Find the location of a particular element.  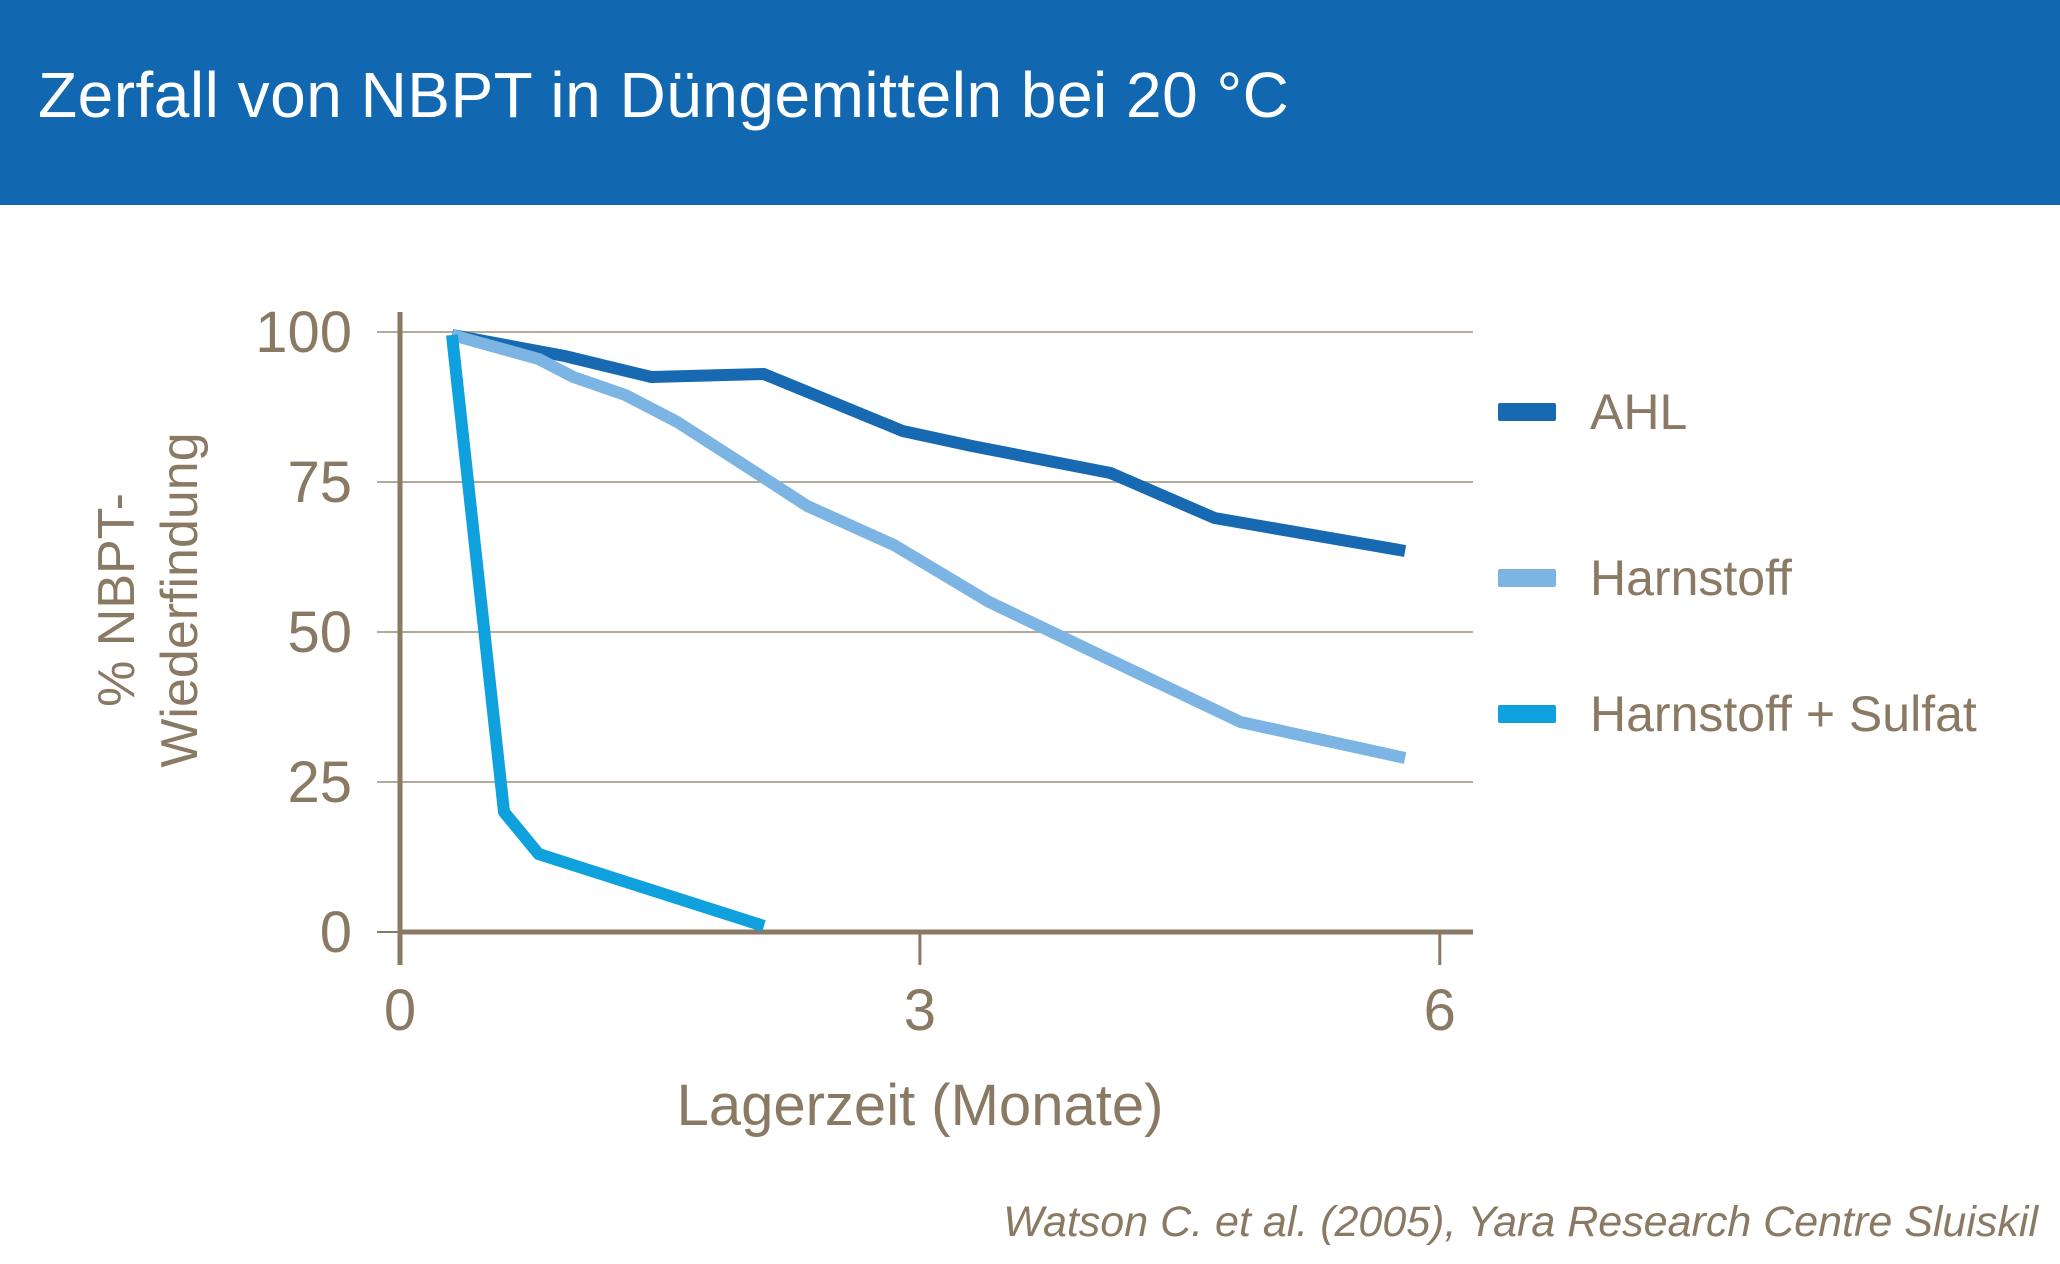

legend-swatch-ahl is located at coordinates (1527, 412).